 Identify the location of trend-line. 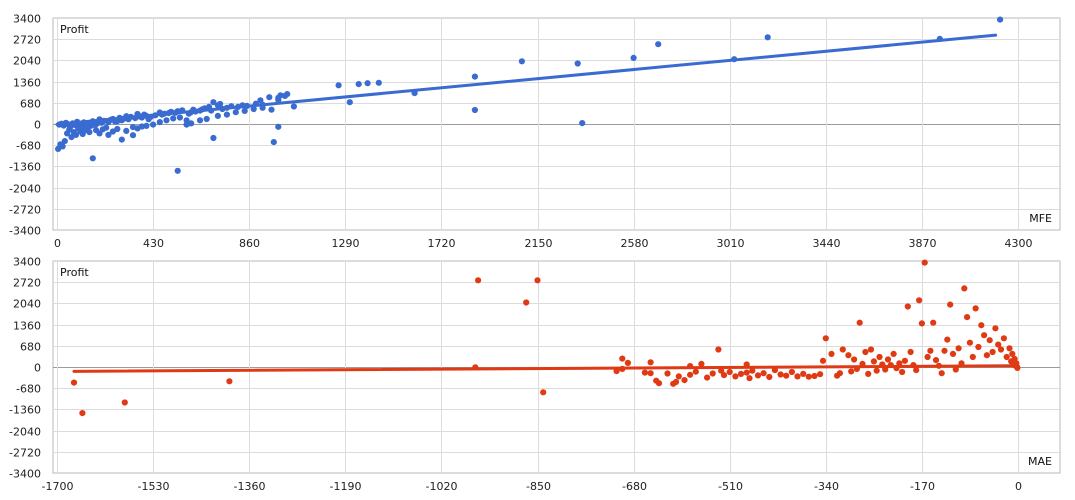
(543, 368).